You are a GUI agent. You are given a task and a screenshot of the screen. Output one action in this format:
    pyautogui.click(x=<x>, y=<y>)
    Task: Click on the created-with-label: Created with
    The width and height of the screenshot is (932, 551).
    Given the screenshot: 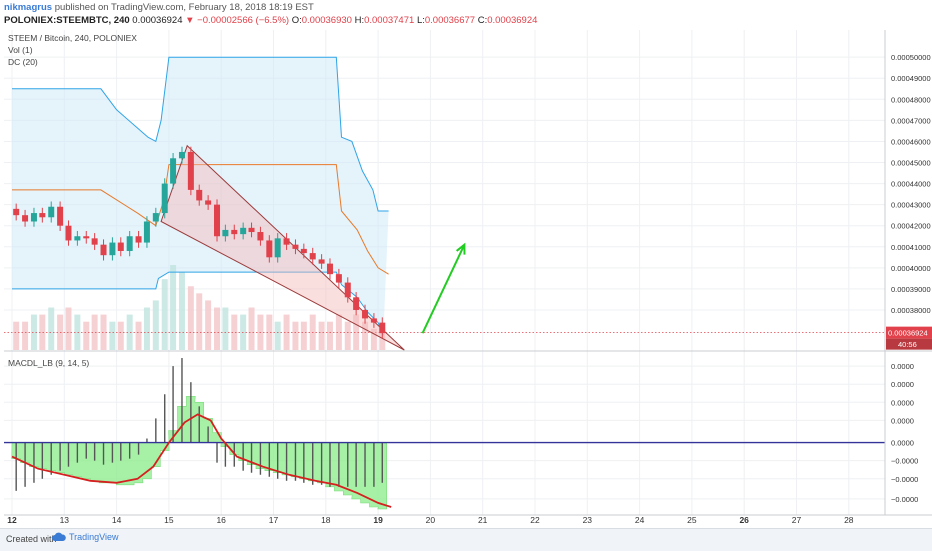 What is the action you would take?
    pyautogui.click(x=31, y=539)
    